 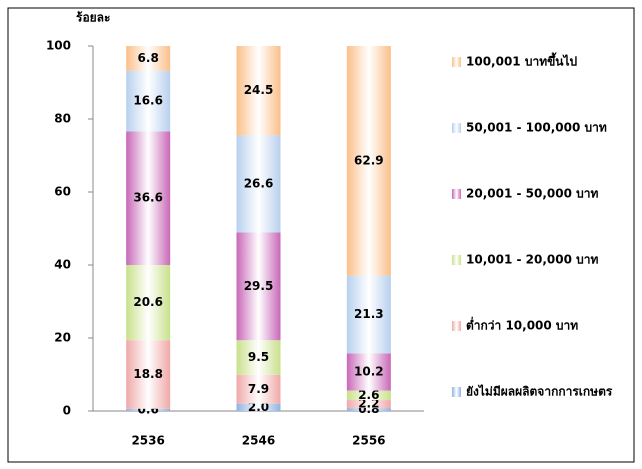 I want to click on data-label: 26.6, so click(x=259, y=183).